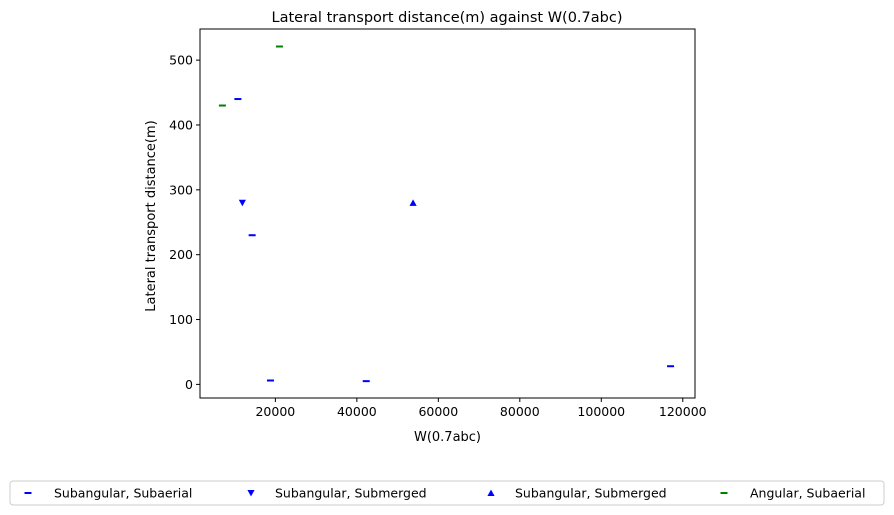 This screenshot has width=894, height=515. Describe the element at coordinates (189, 384) in the screenshot. I see `y-tick-label: 0` at that location.